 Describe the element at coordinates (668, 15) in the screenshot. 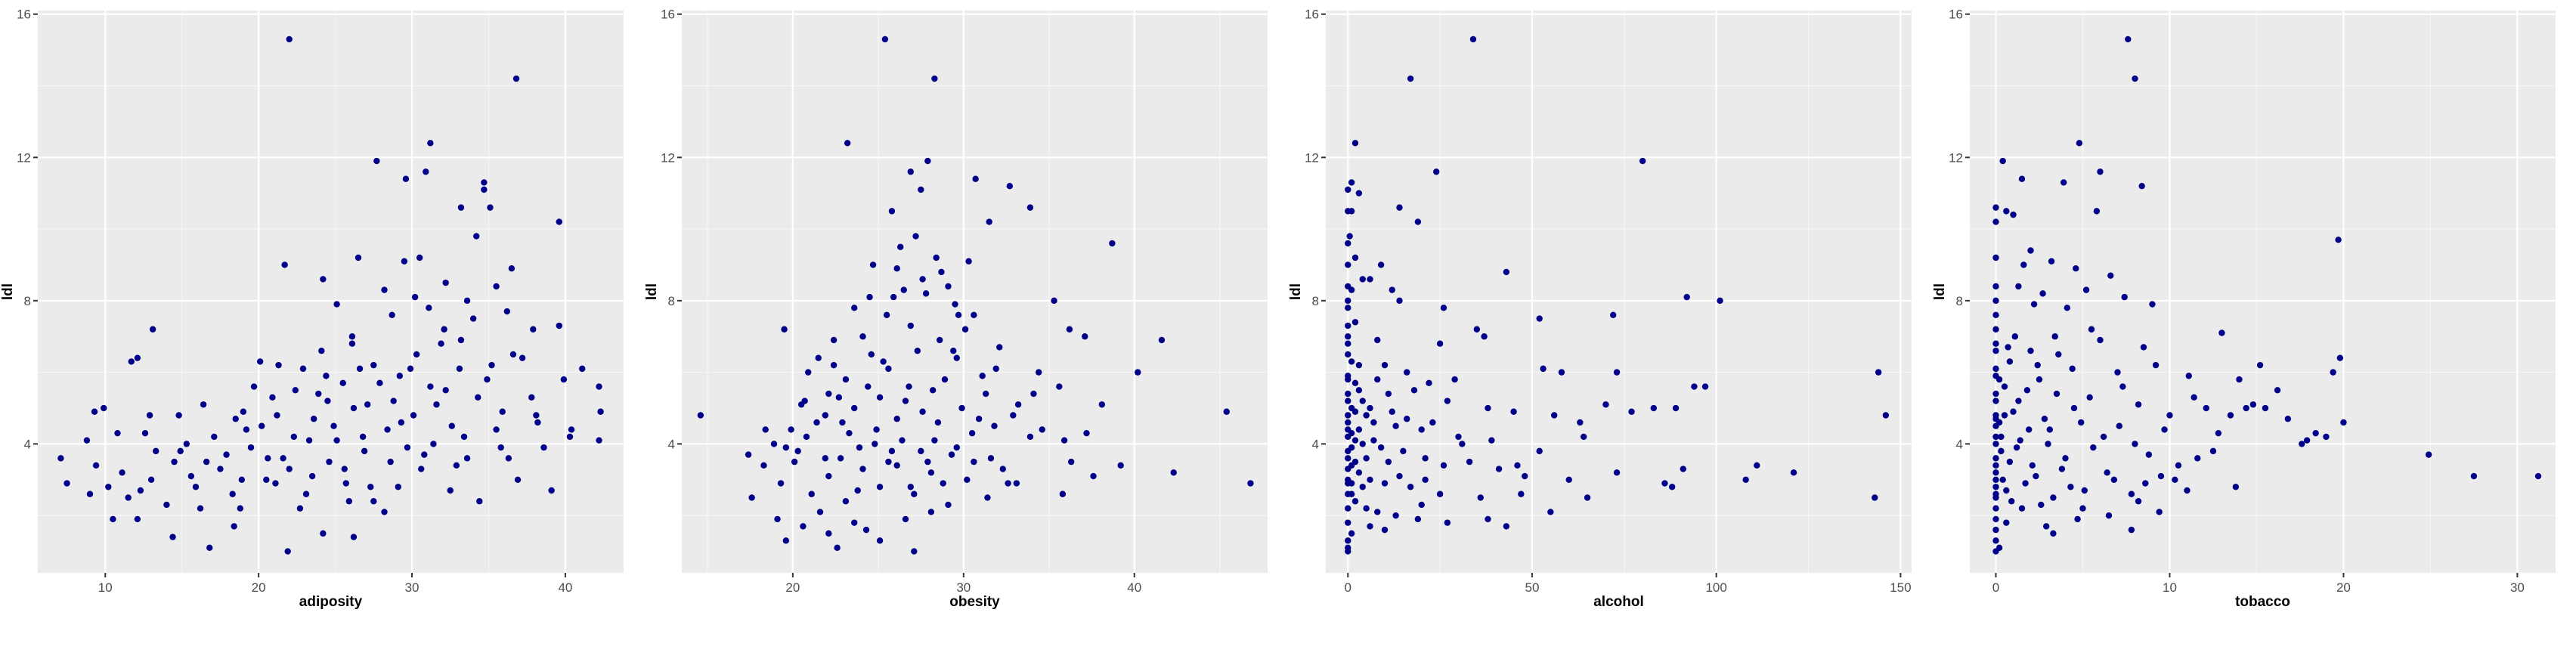

I see `y-tick-label: 16` at that location.